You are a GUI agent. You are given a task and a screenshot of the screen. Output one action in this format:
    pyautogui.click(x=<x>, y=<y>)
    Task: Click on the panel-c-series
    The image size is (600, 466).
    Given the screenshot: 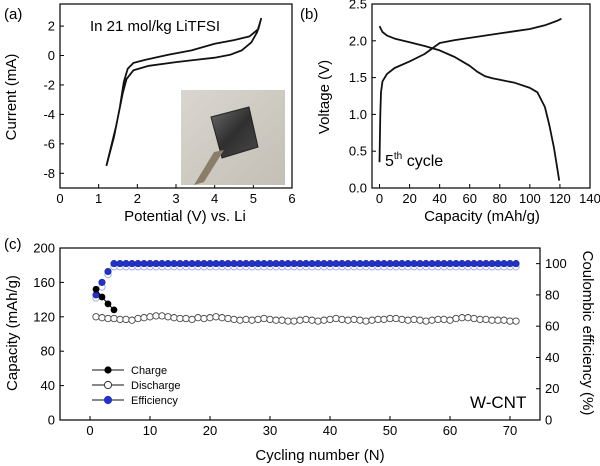 What is the action you would take?
    pyautogui.click(x=306, y=292)
    